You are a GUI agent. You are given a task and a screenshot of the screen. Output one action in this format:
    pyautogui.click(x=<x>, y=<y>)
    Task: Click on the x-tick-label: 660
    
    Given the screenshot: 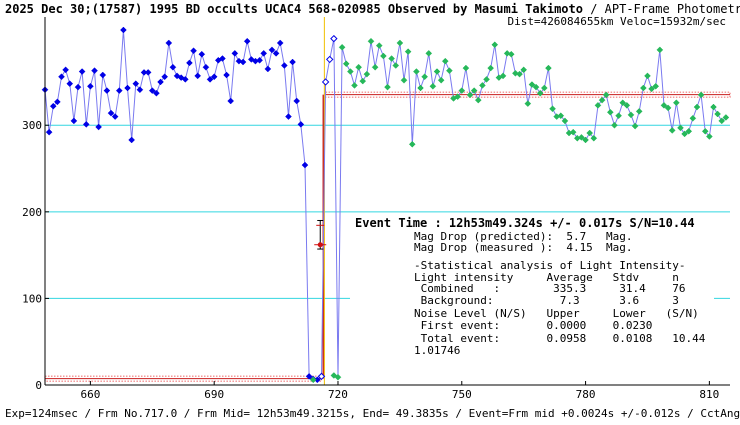 What is the action you would take?
    pyautogui.click(x=90, y=394)
    